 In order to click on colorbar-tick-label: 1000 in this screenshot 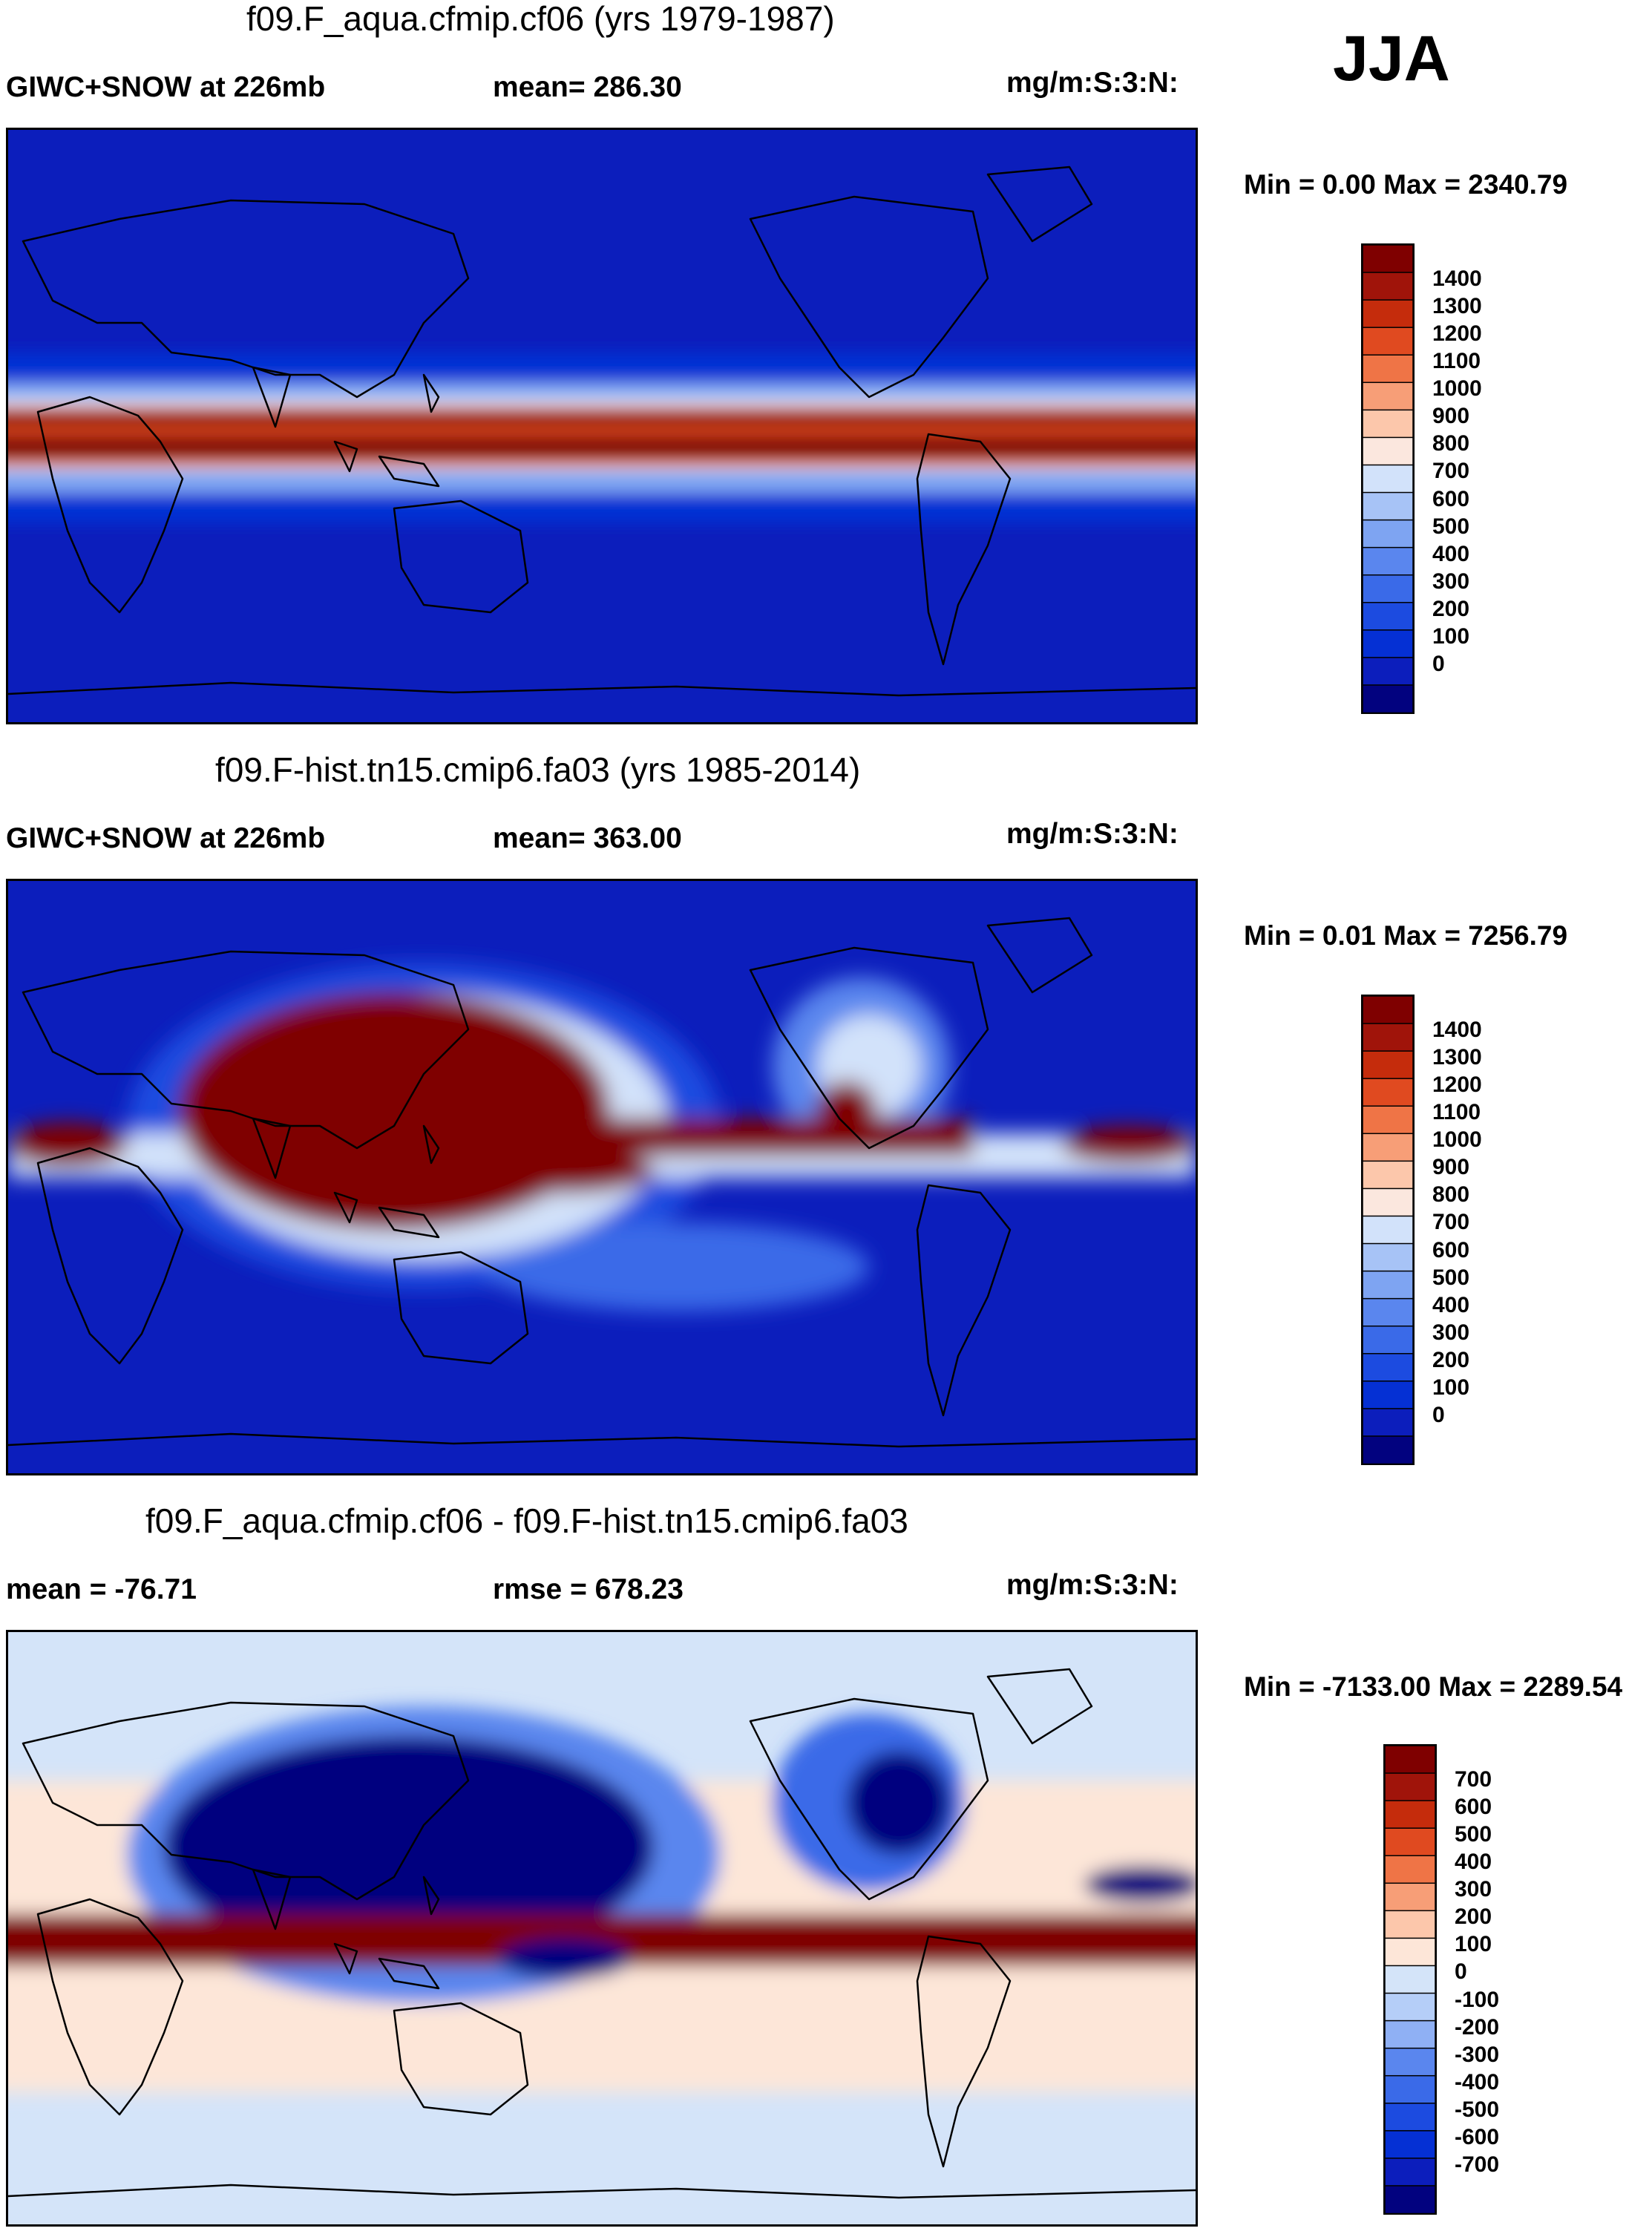, I will do `click(1457, 1140)`.